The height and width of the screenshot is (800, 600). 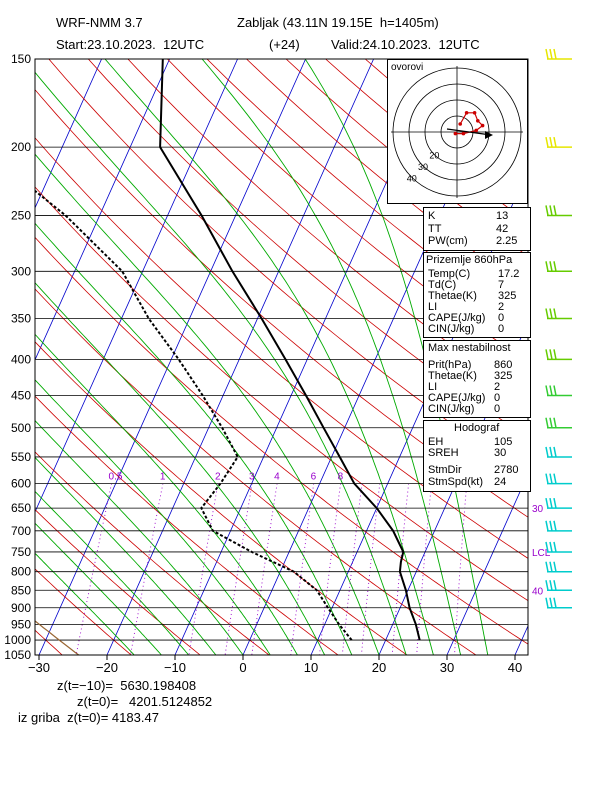 What do you see at coordinates (341, 477) in the screenshot?
I see `mixing-ratio-label: 8` at bounding box center [341, 477].